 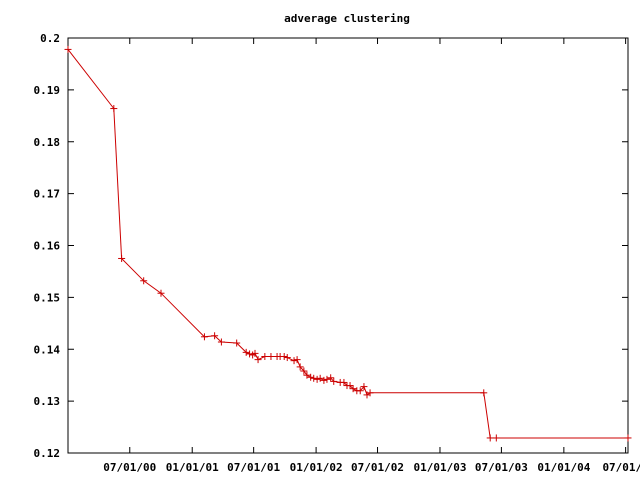 I want to click on x-tick-label: 01/01/01, so click(x=192, y=467).